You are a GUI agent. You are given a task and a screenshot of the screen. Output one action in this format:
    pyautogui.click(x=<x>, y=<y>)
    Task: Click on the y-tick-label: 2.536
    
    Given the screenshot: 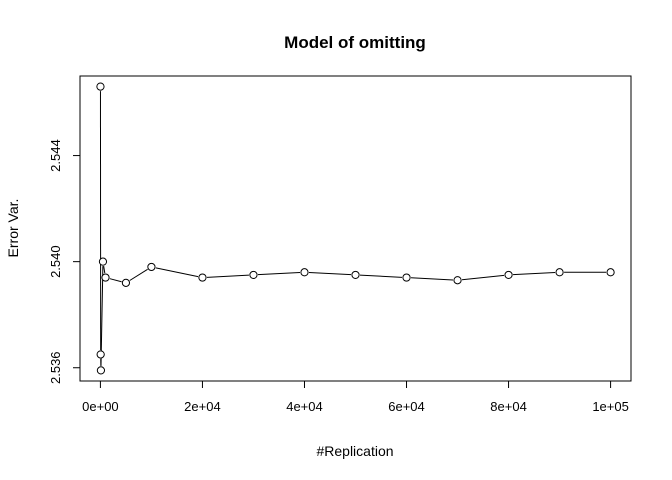 What is the action you would take?
    pyautogui.click(x=55, y=367)
    